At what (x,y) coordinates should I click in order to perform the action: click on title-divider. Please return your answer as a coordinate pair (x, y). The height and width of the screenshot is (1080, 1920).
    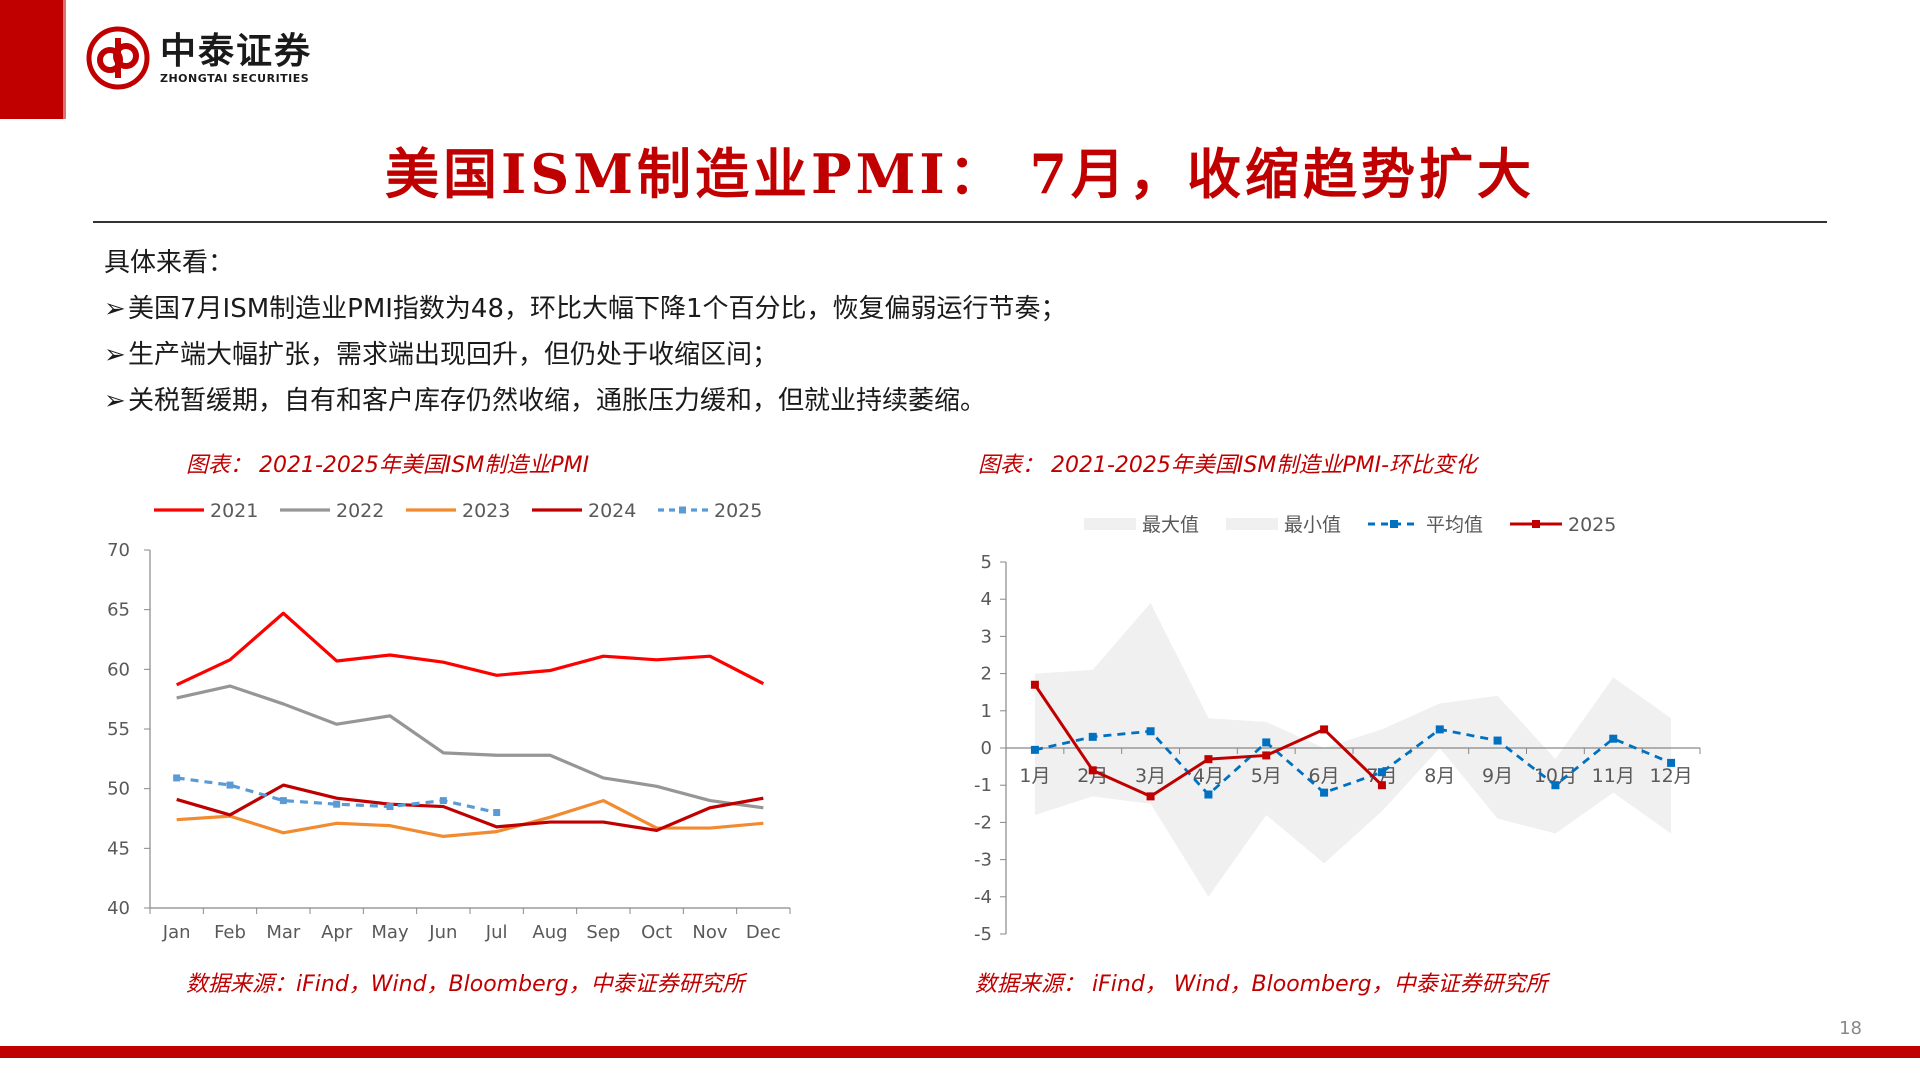
    Looking at the image, I should click on (960, 222).